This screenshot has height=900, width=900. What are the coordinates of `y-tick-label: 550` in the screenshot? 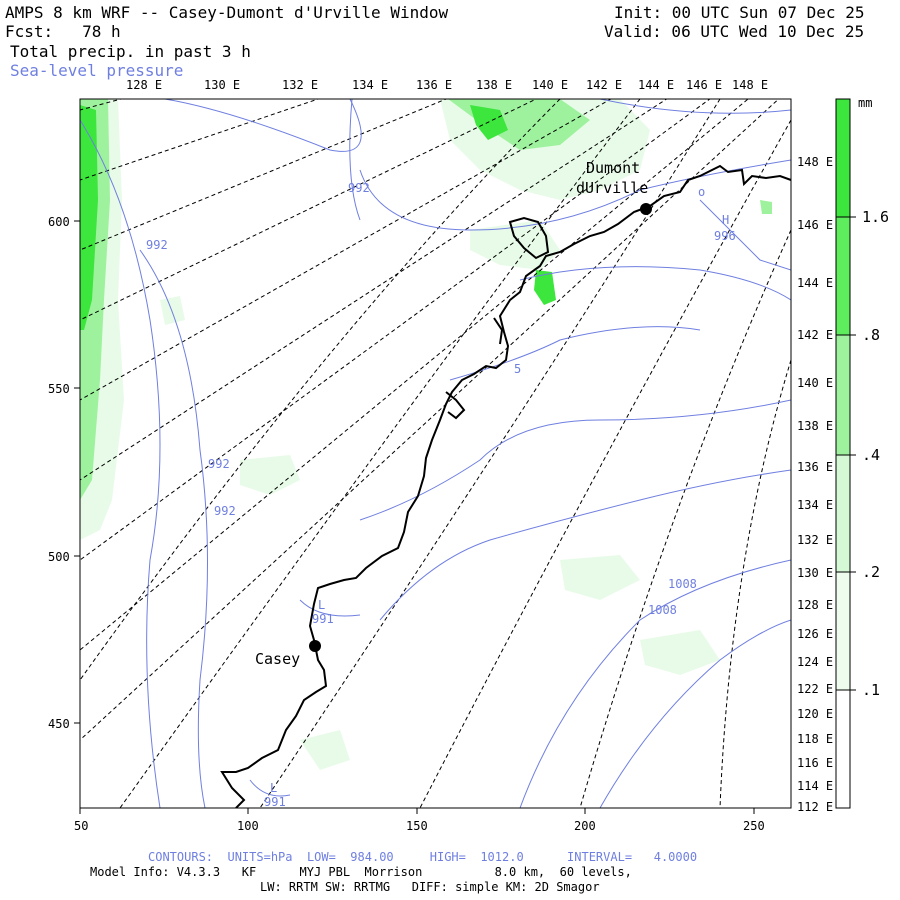 It's located at (59, 389).